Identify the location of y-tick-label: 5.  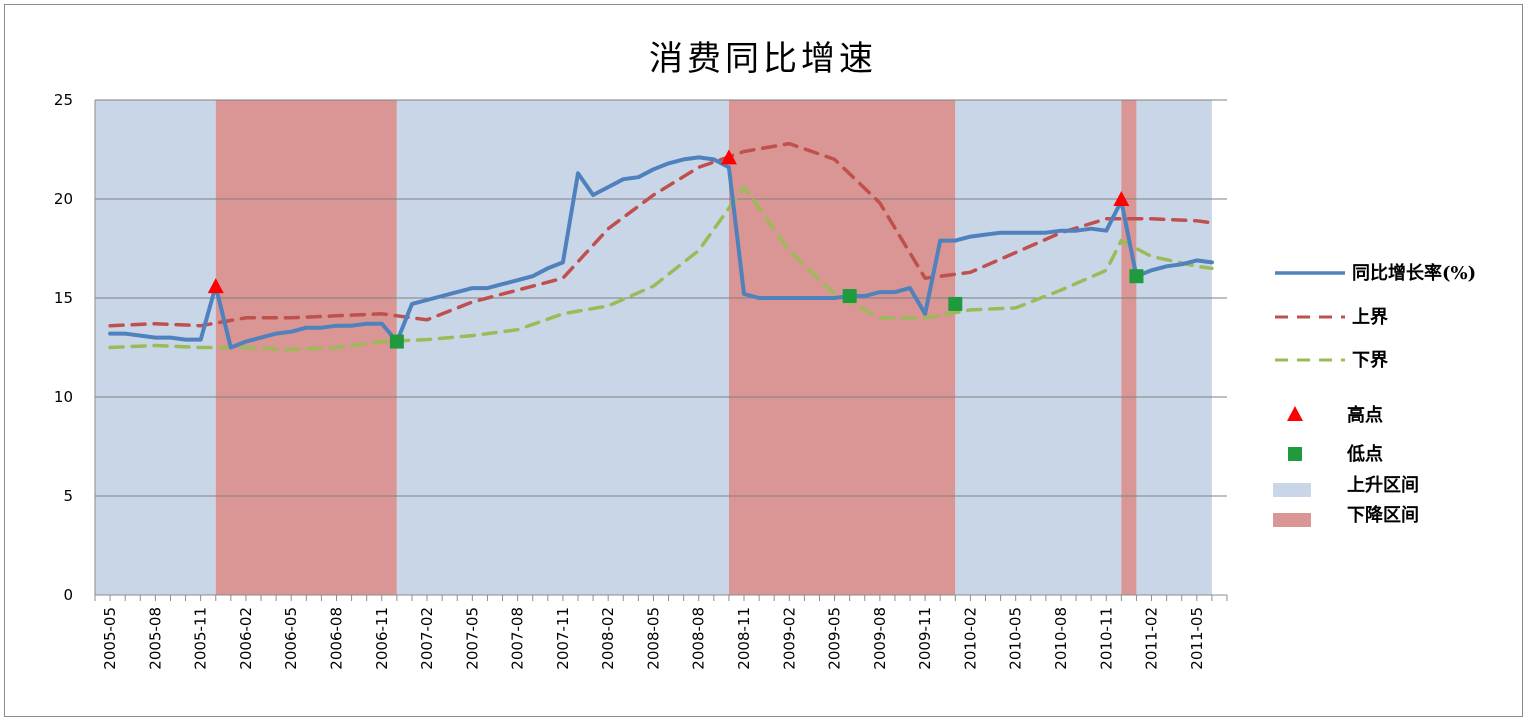
(68, 496).